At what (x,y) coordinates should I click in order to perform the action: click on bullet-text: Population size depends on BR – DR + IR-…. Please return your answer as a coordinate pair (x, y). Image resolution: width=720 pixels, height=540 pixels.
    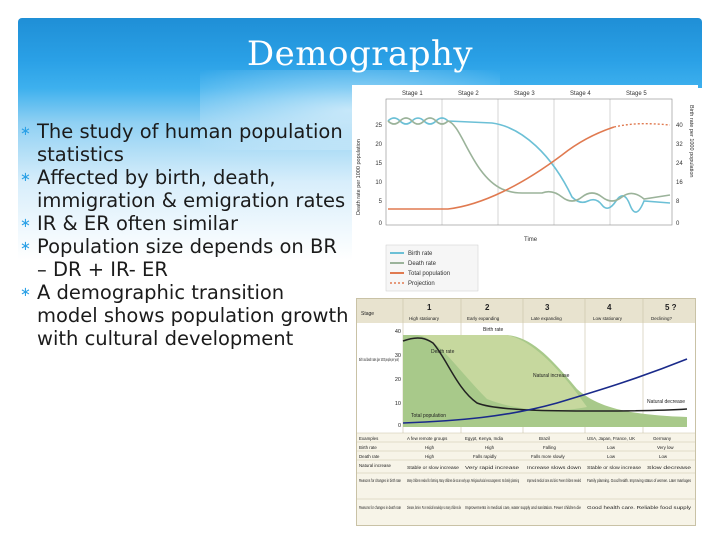
    Looking at the image, I should click on (187, 258).